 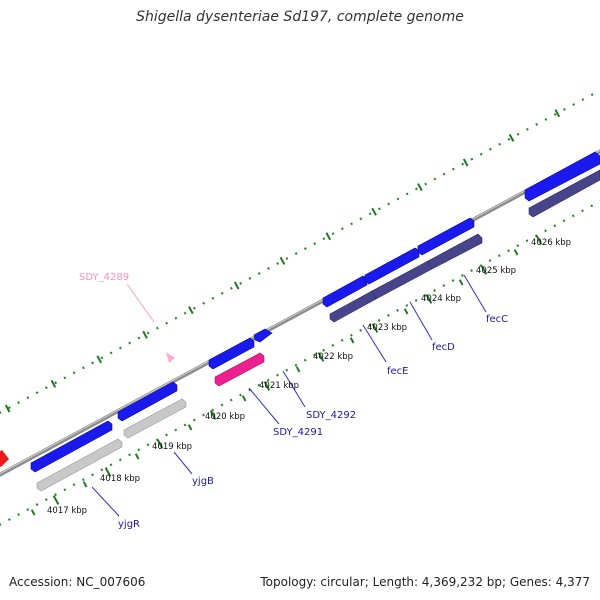 What do you see at coordinates (497, 319) in the screenshot?
I see `gene-label-fecC: fecC` at bounding box center [497, 319].